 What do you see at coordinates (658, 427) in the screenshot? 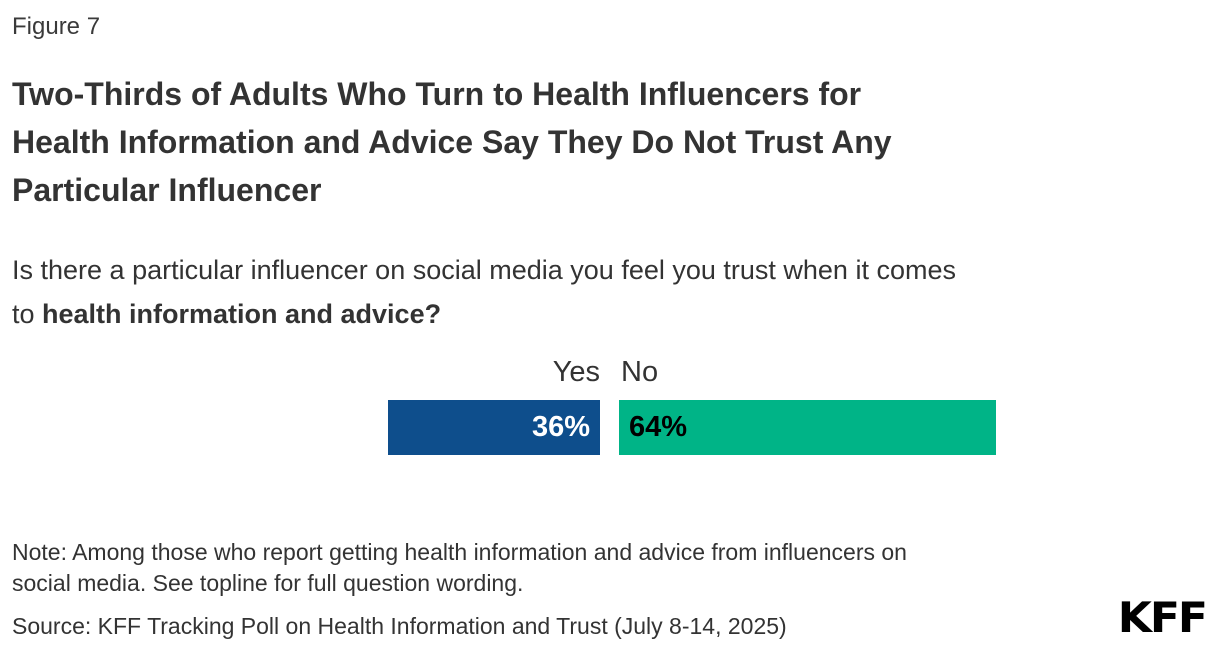
I see `bar-no-value-label: 64%` at bounding box center [658, 427].